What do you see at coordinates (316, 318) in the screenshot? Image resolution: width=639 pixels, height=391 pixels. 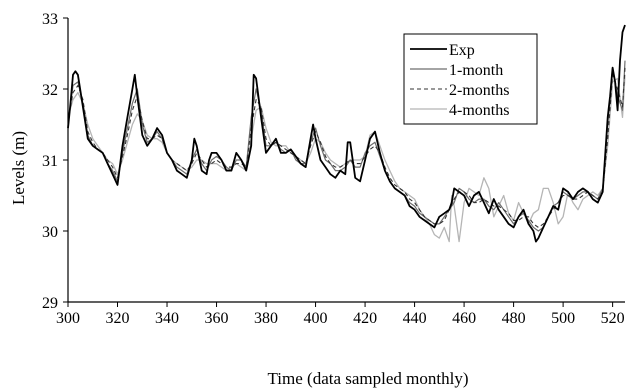 I see `x-tick-label: 400` at bounding box center [316, 318].